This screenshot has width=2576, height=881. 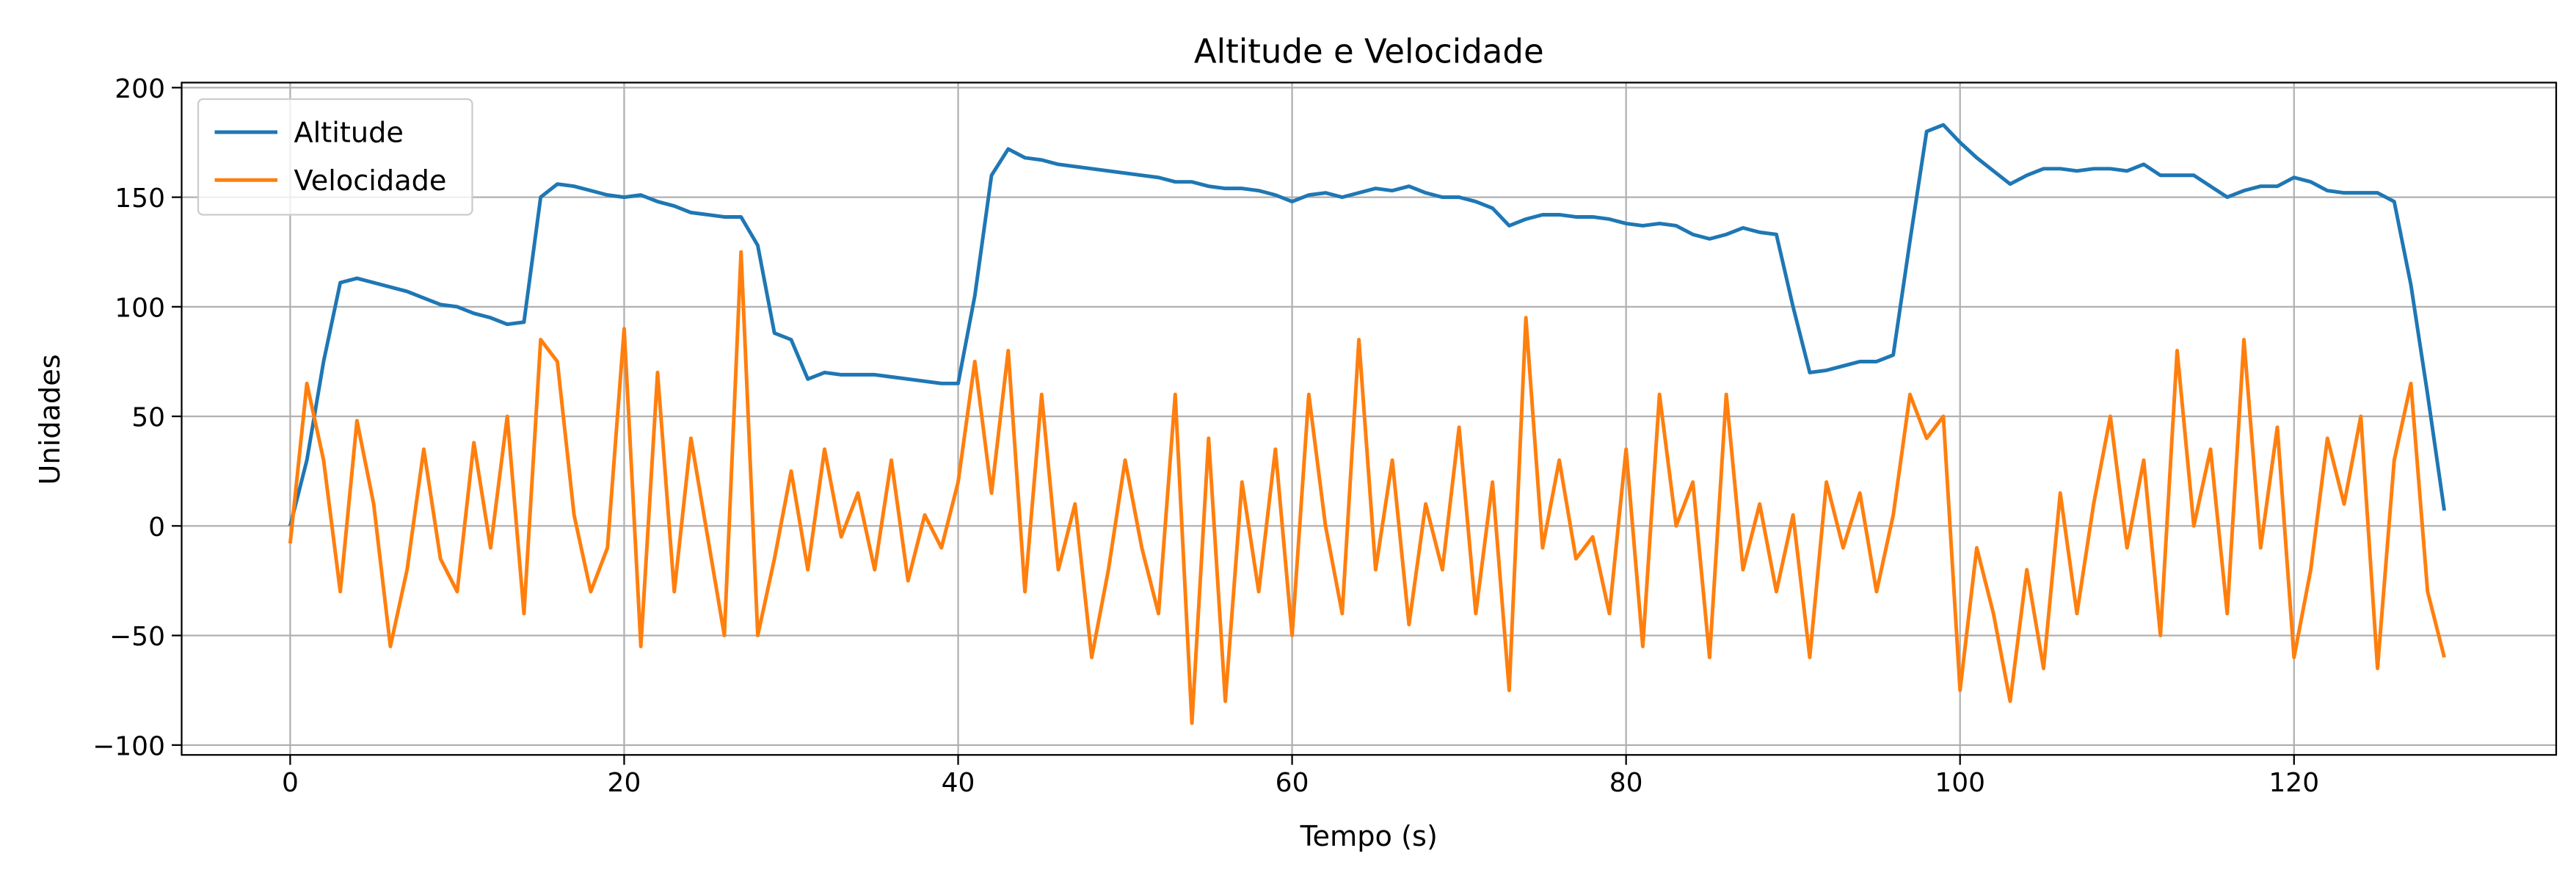 I want to click on x-axis-label: Tempo (s), so click(x=1369, y=836).